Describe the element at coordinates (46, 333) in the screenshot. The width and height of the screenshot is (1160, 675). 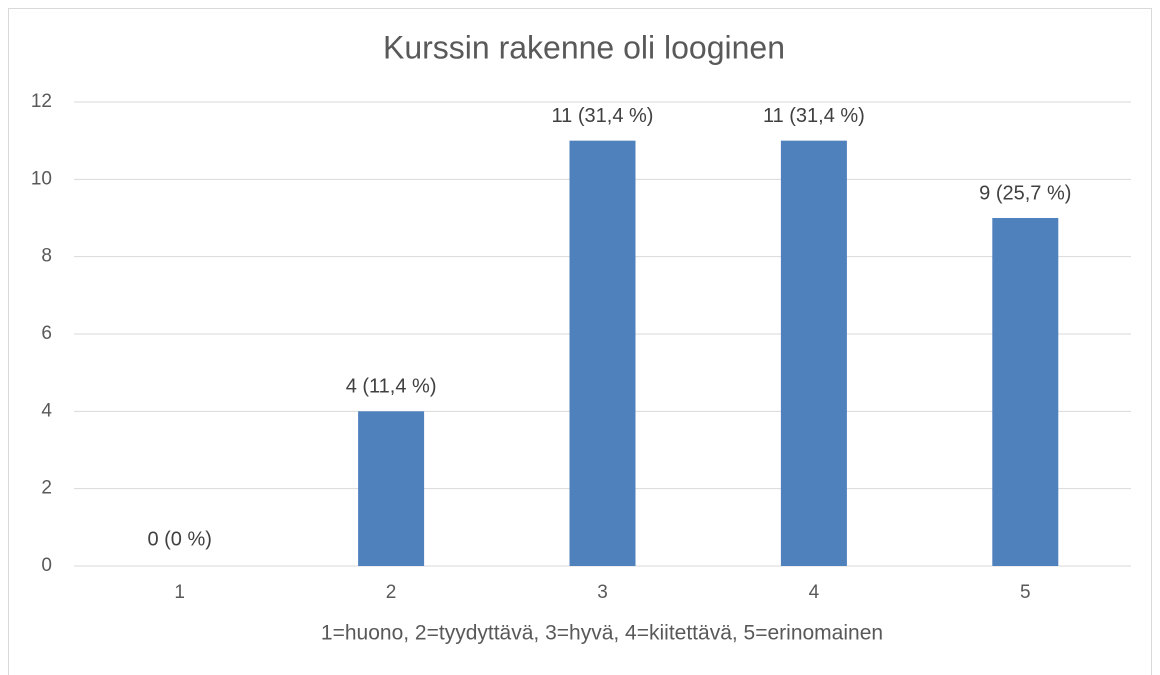
I see `y-tick-label: 6` at that location.